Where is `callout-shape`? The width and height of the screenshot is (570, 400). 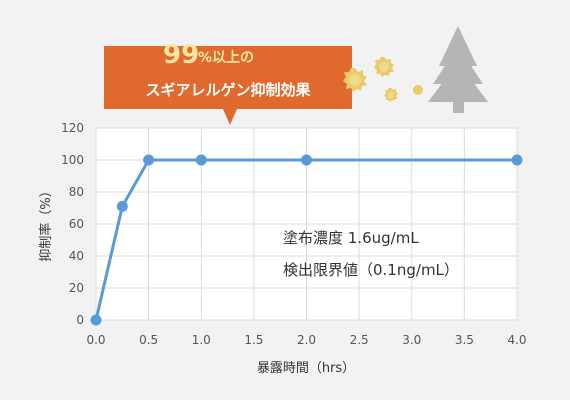
callout-shape is located at coordinates (228, 85).